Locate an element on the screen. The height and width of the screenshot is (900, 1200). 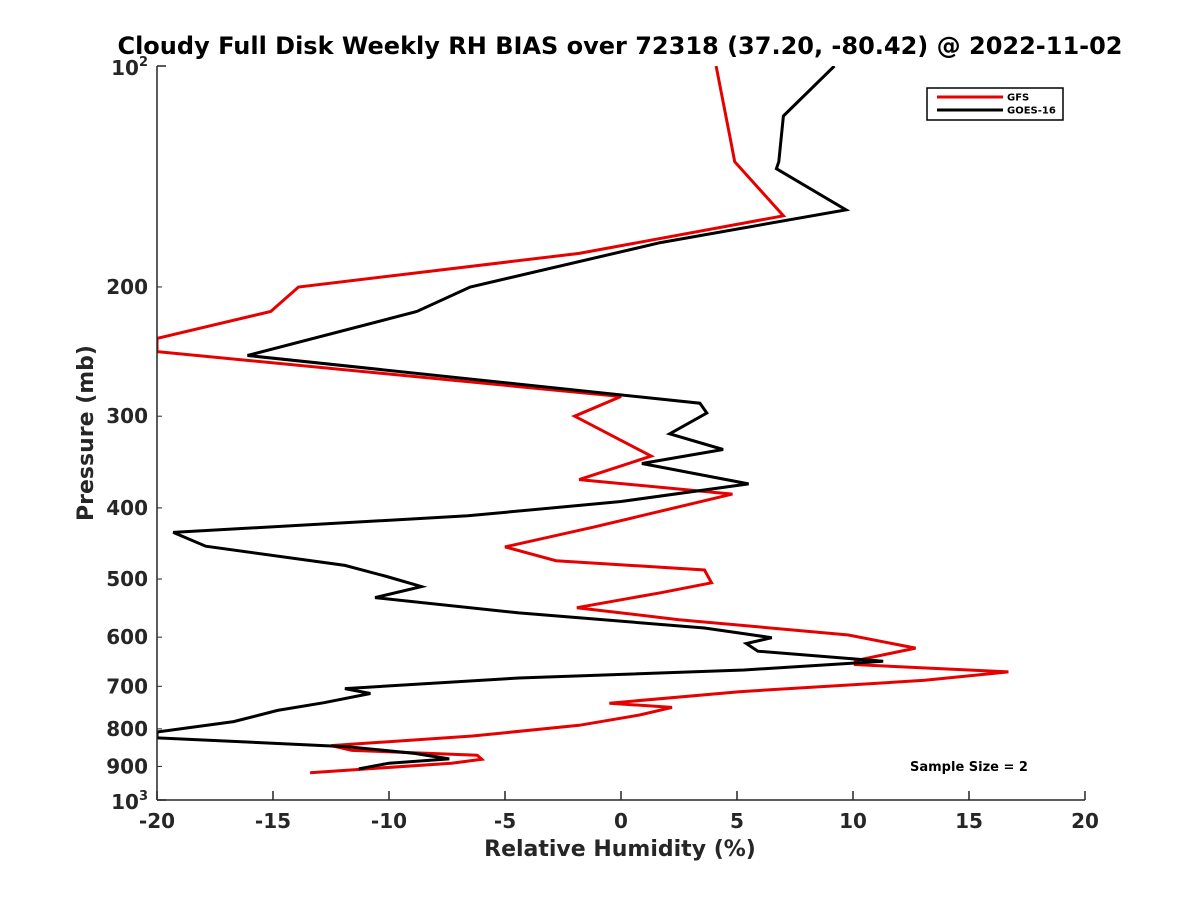
y-tick-label: 300 is located at coordinates (127, 416).